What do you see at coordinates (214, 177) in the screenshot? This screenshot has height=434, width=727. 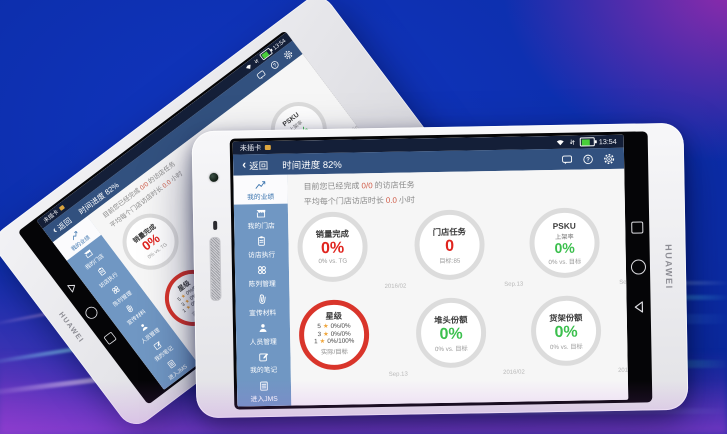 I see `front-camera` at bounding box center [214, 177].